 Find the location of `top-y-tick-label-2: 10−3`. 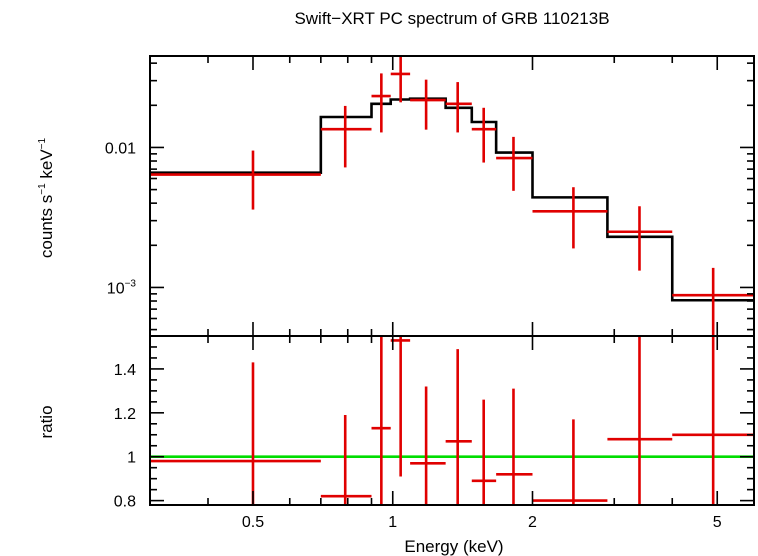

top-y-tick-label-2: 10−3 is located at coordinates (122, 287).